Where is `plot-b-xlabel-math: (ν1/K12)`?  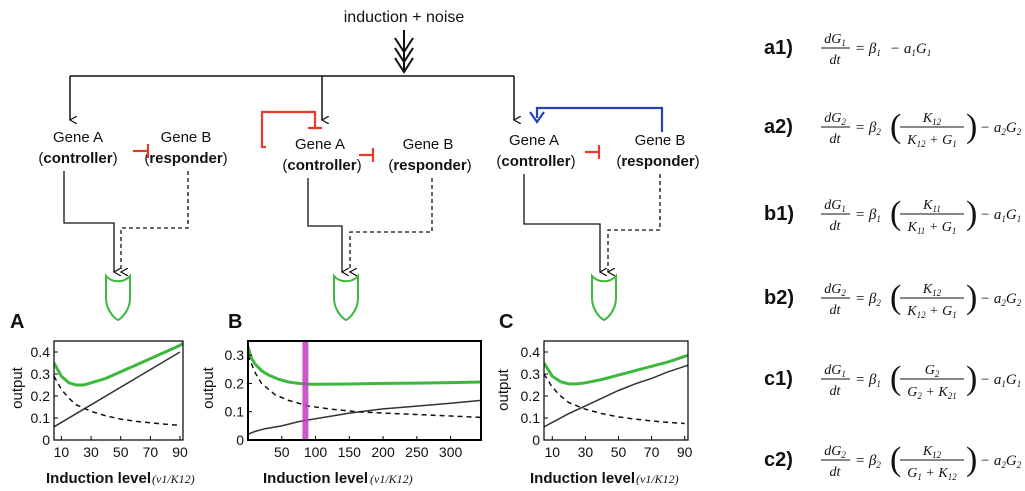
plot-b-xlabel-math: (ν1/K12) is located at coordinates (391, 479).